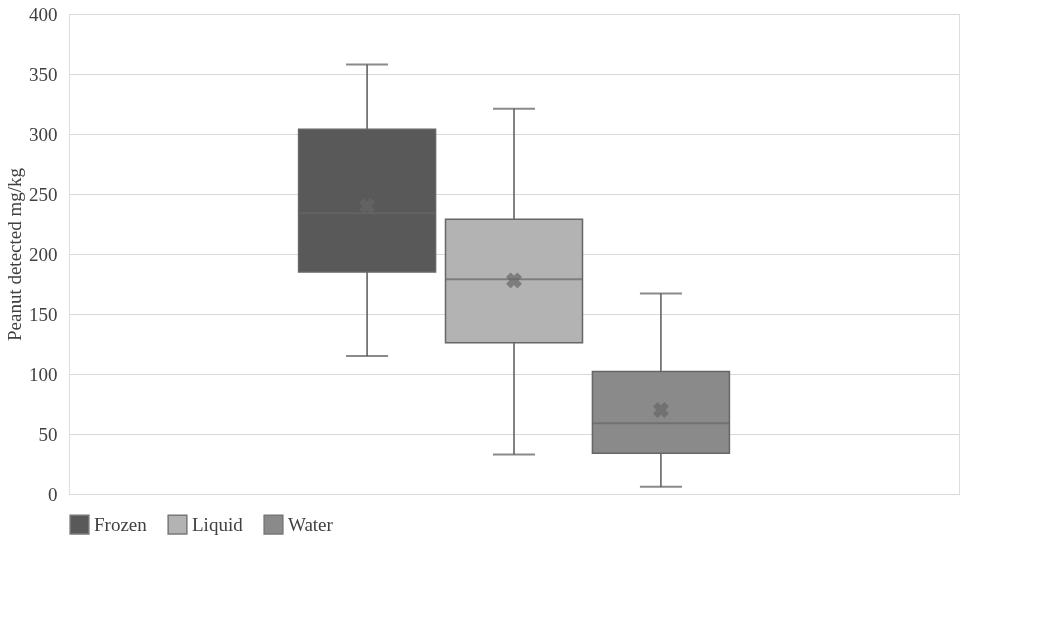 This screenshot has height=629, width=1039. I want to click on y-tick-label: 350, so click(43, 74).